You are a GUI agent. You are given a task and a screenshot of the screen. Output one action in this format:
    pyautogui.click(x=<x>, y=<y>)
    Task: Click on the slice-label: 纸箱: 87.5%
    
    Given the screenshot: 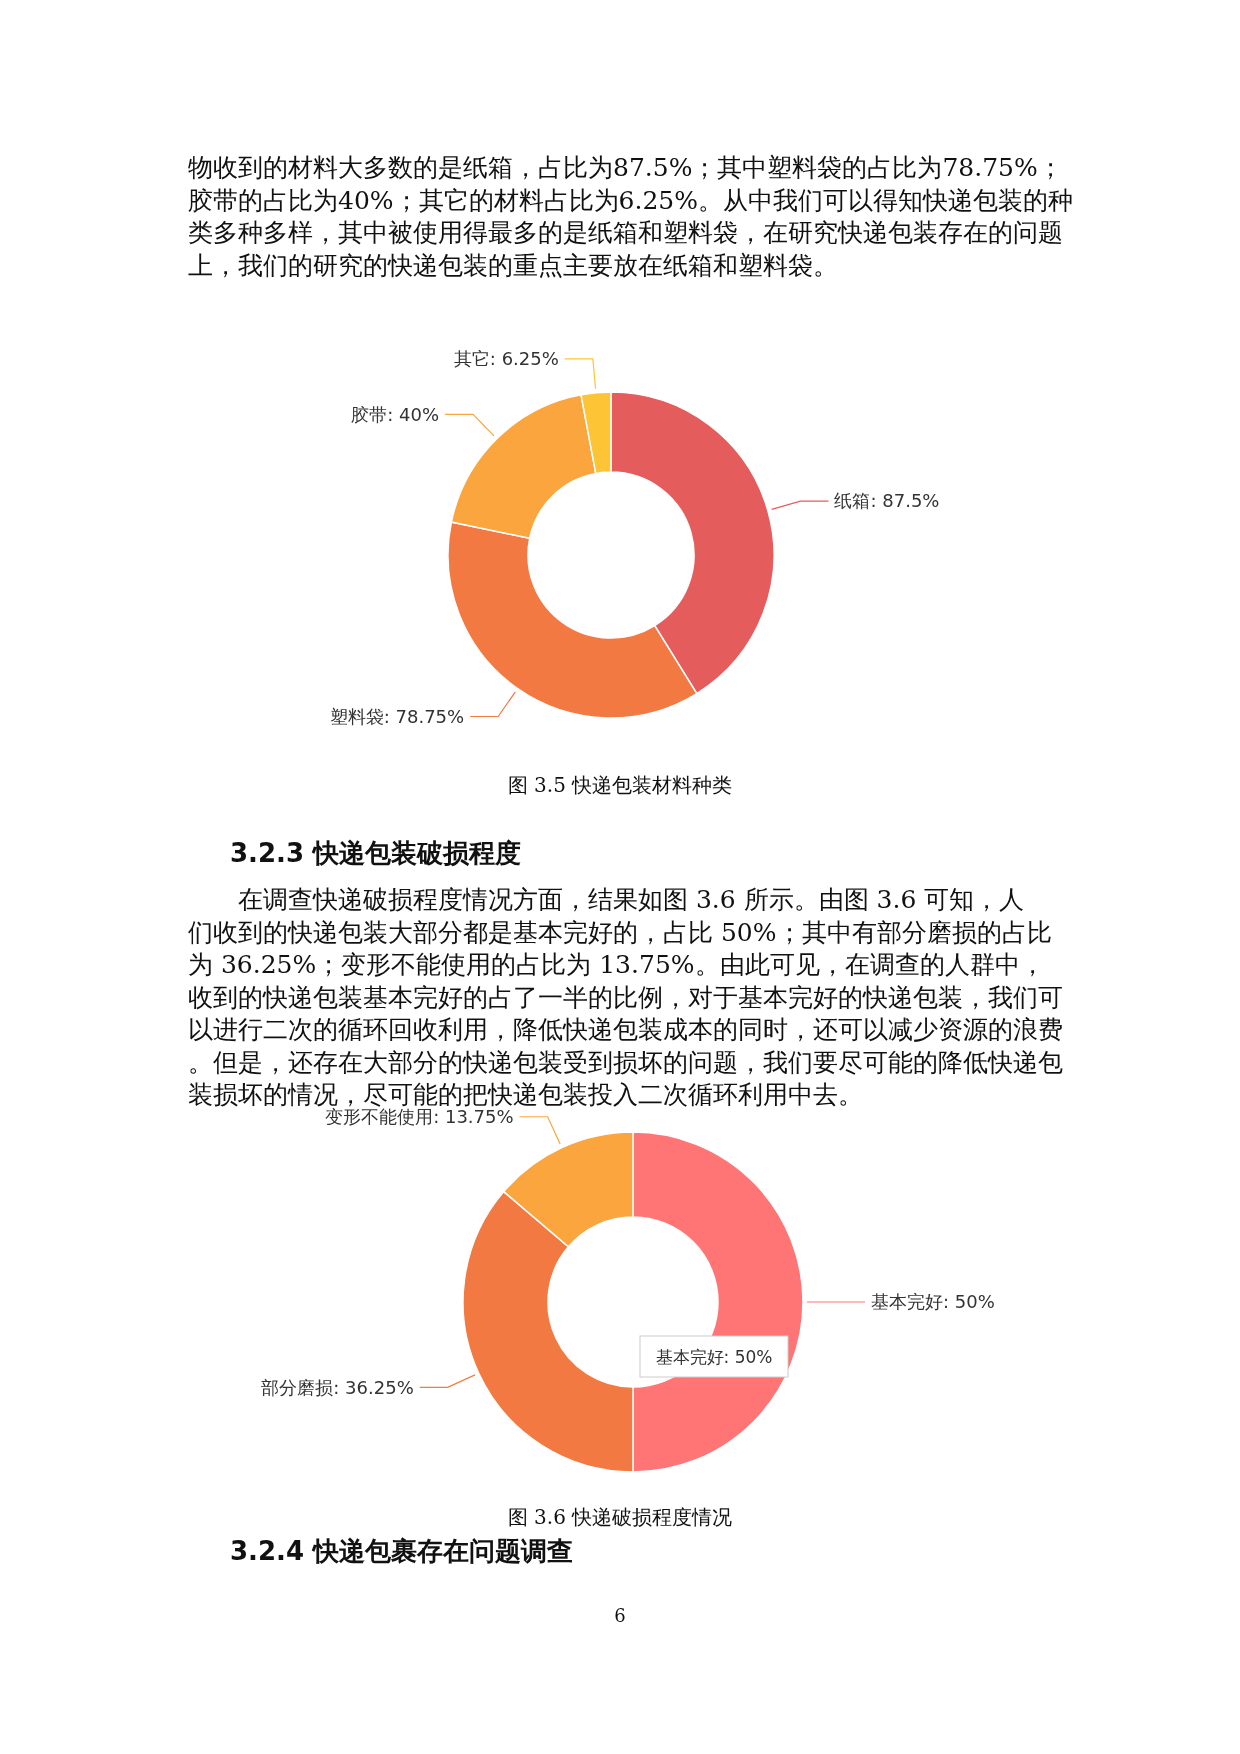 What is the action you would take?
    pyautogui.click(x=887, y=501)
    